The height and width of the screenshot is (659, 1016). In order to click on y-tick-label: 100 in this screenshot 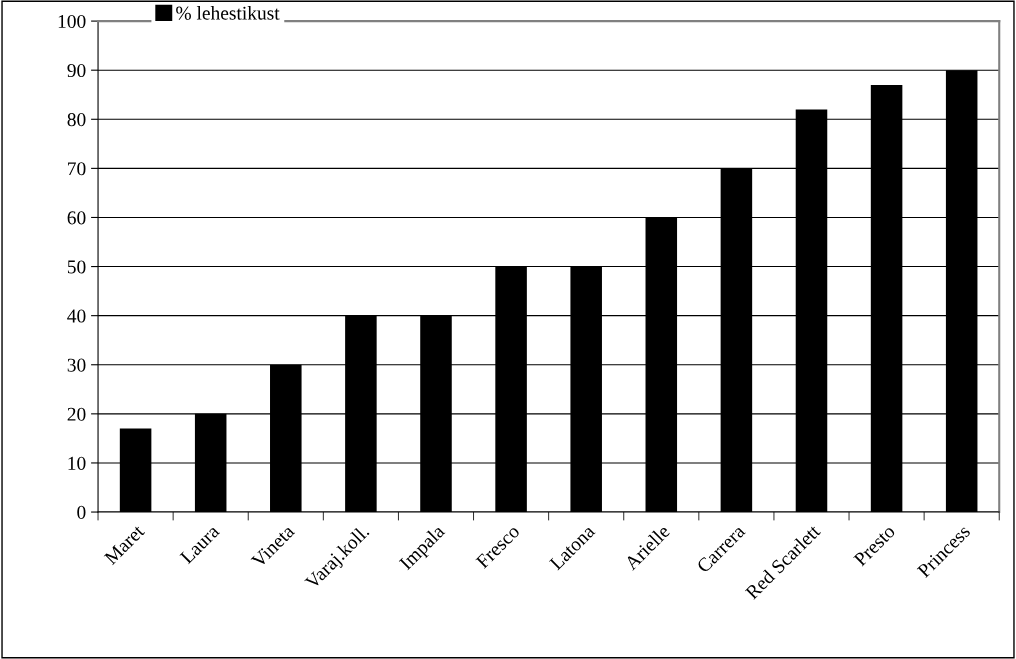, I will do `click(72, 21)`.